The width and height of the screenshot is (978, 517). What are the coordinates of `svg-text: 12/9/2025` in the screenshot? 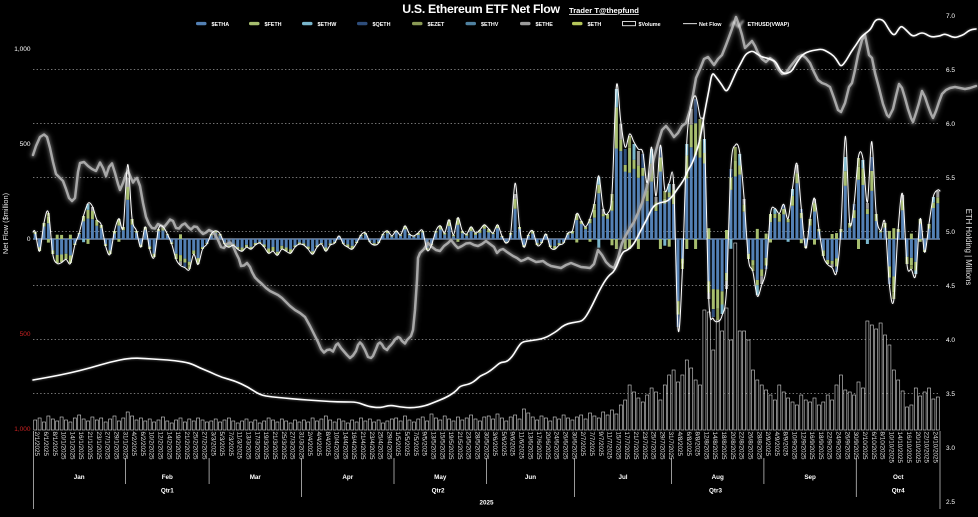 It's located at (802, 446).